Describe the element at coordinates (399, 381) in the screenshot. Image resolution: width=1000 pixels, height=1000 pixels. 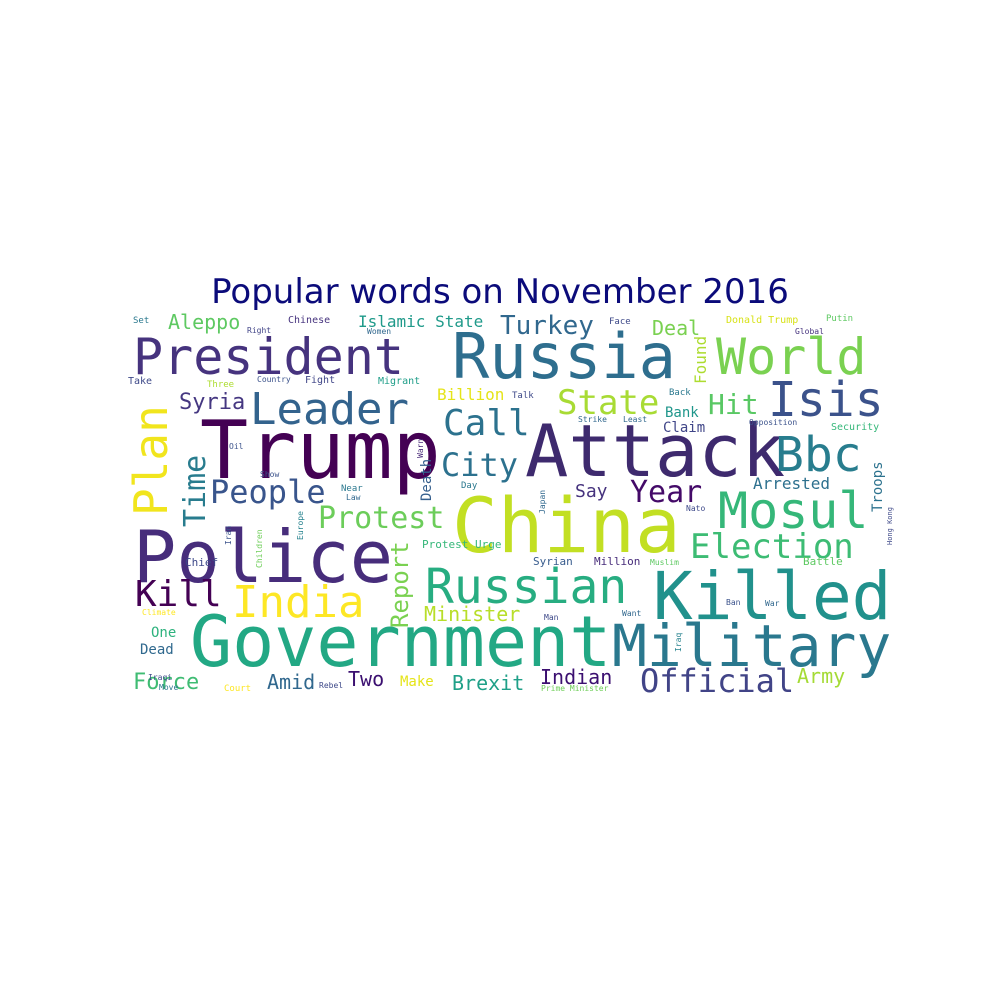
I see `word-migrant: Migrant` at that location.